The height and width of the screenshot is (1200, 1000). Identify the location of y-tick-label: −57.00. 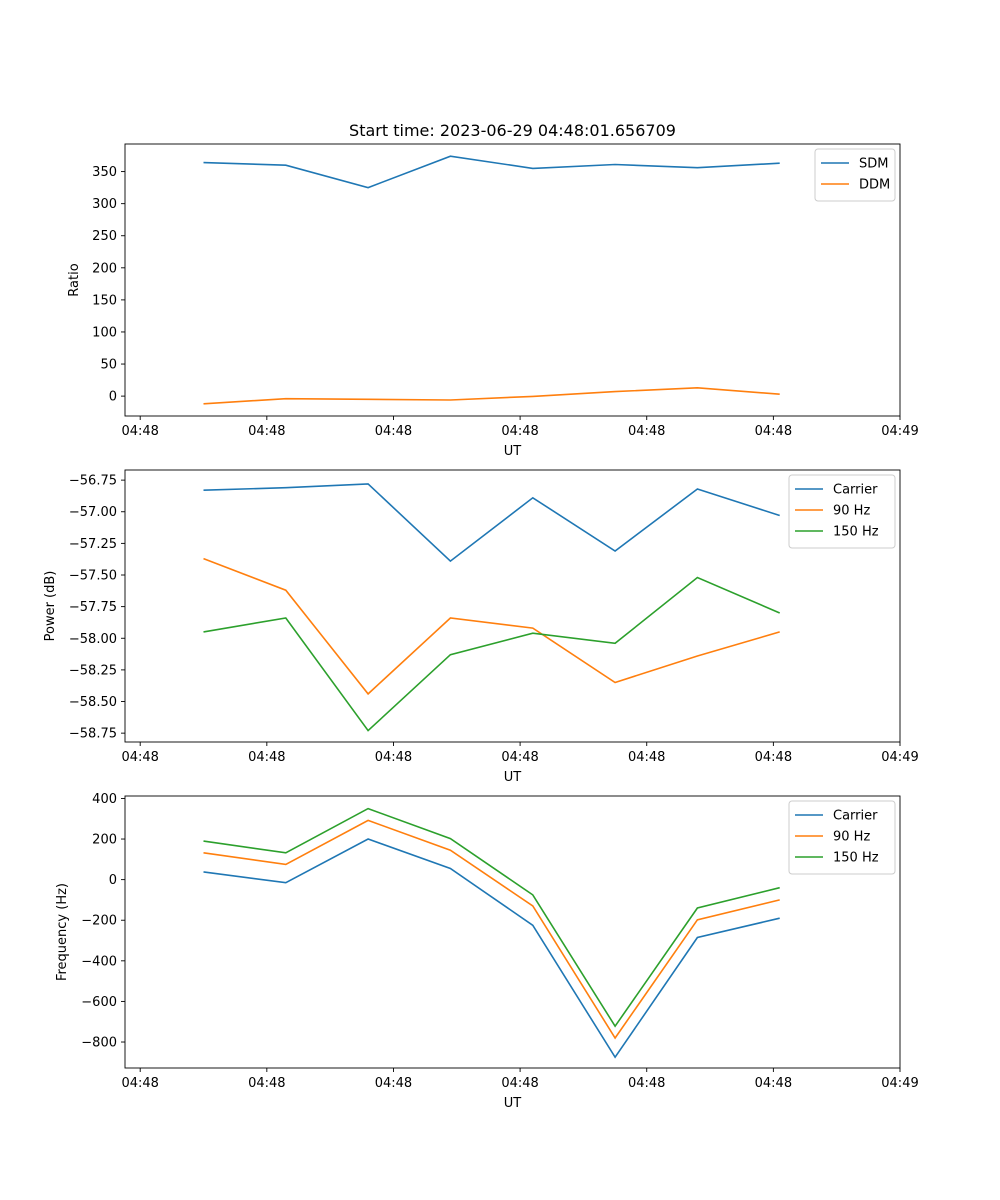
(93, 512).